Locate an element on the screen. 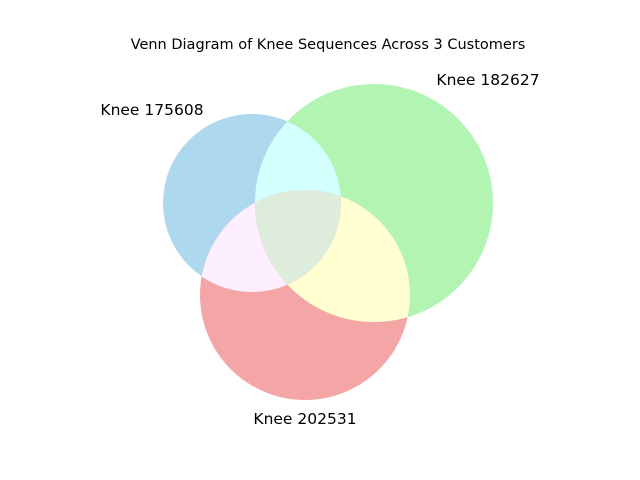  set-c-label: Knee 202531 is located at coordinates (304, 419).